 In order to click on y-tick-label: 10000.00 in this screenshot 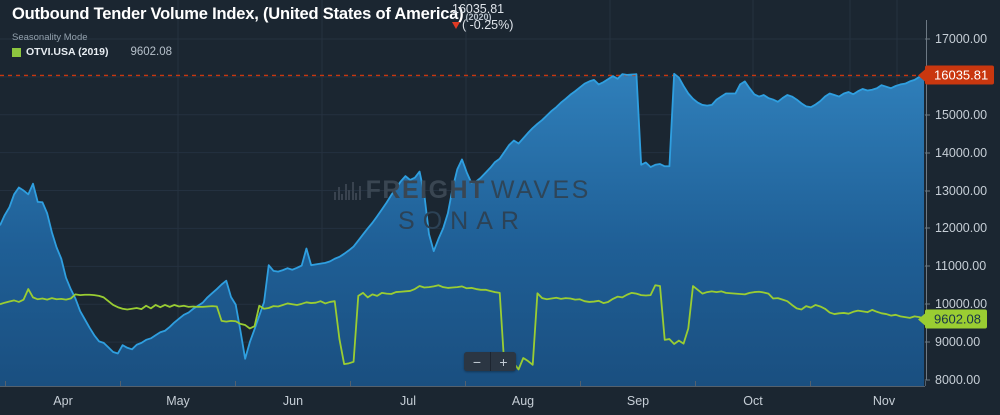, I will do `click(961, 304)`.